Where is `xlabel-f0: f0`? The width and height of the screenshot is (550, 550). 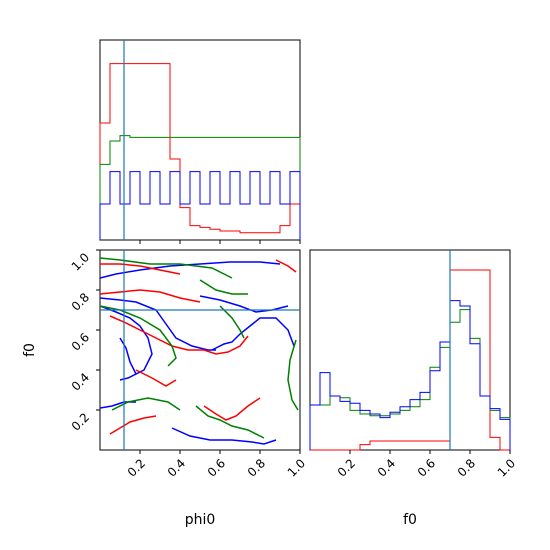 xlabel-f0: f0 is located at coordinates (410, 520).